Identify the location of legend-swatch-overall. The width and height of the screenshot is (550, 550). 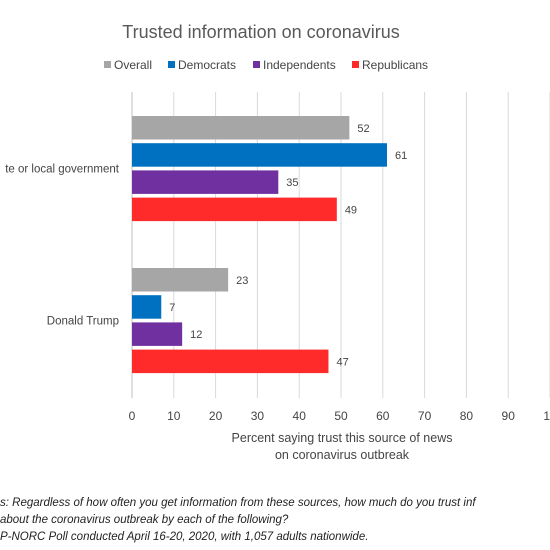
(107, 64).